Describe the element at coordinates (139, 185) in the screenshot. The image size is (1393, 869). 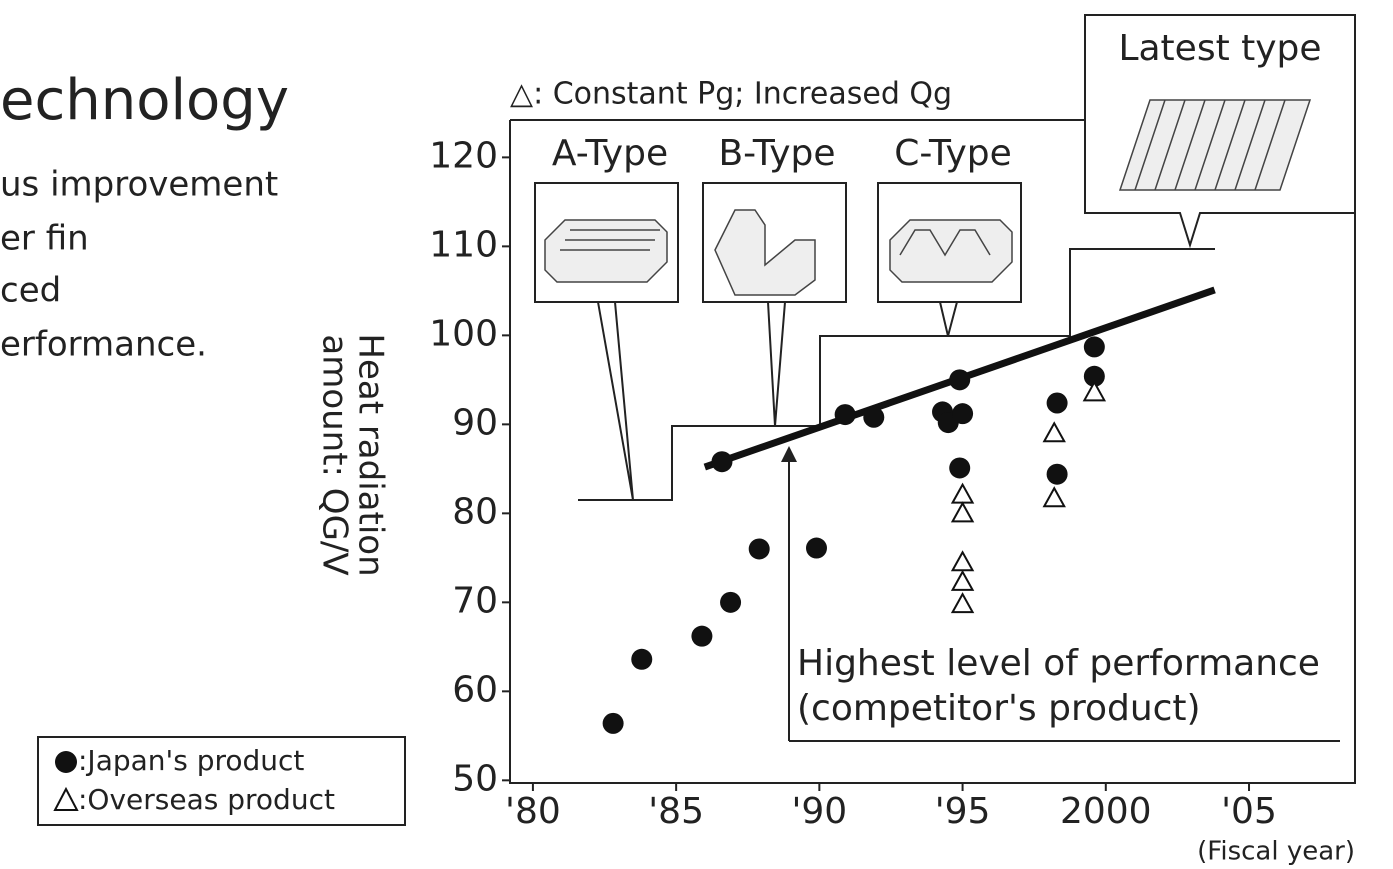
I see `side-line: us improvement` at that location.